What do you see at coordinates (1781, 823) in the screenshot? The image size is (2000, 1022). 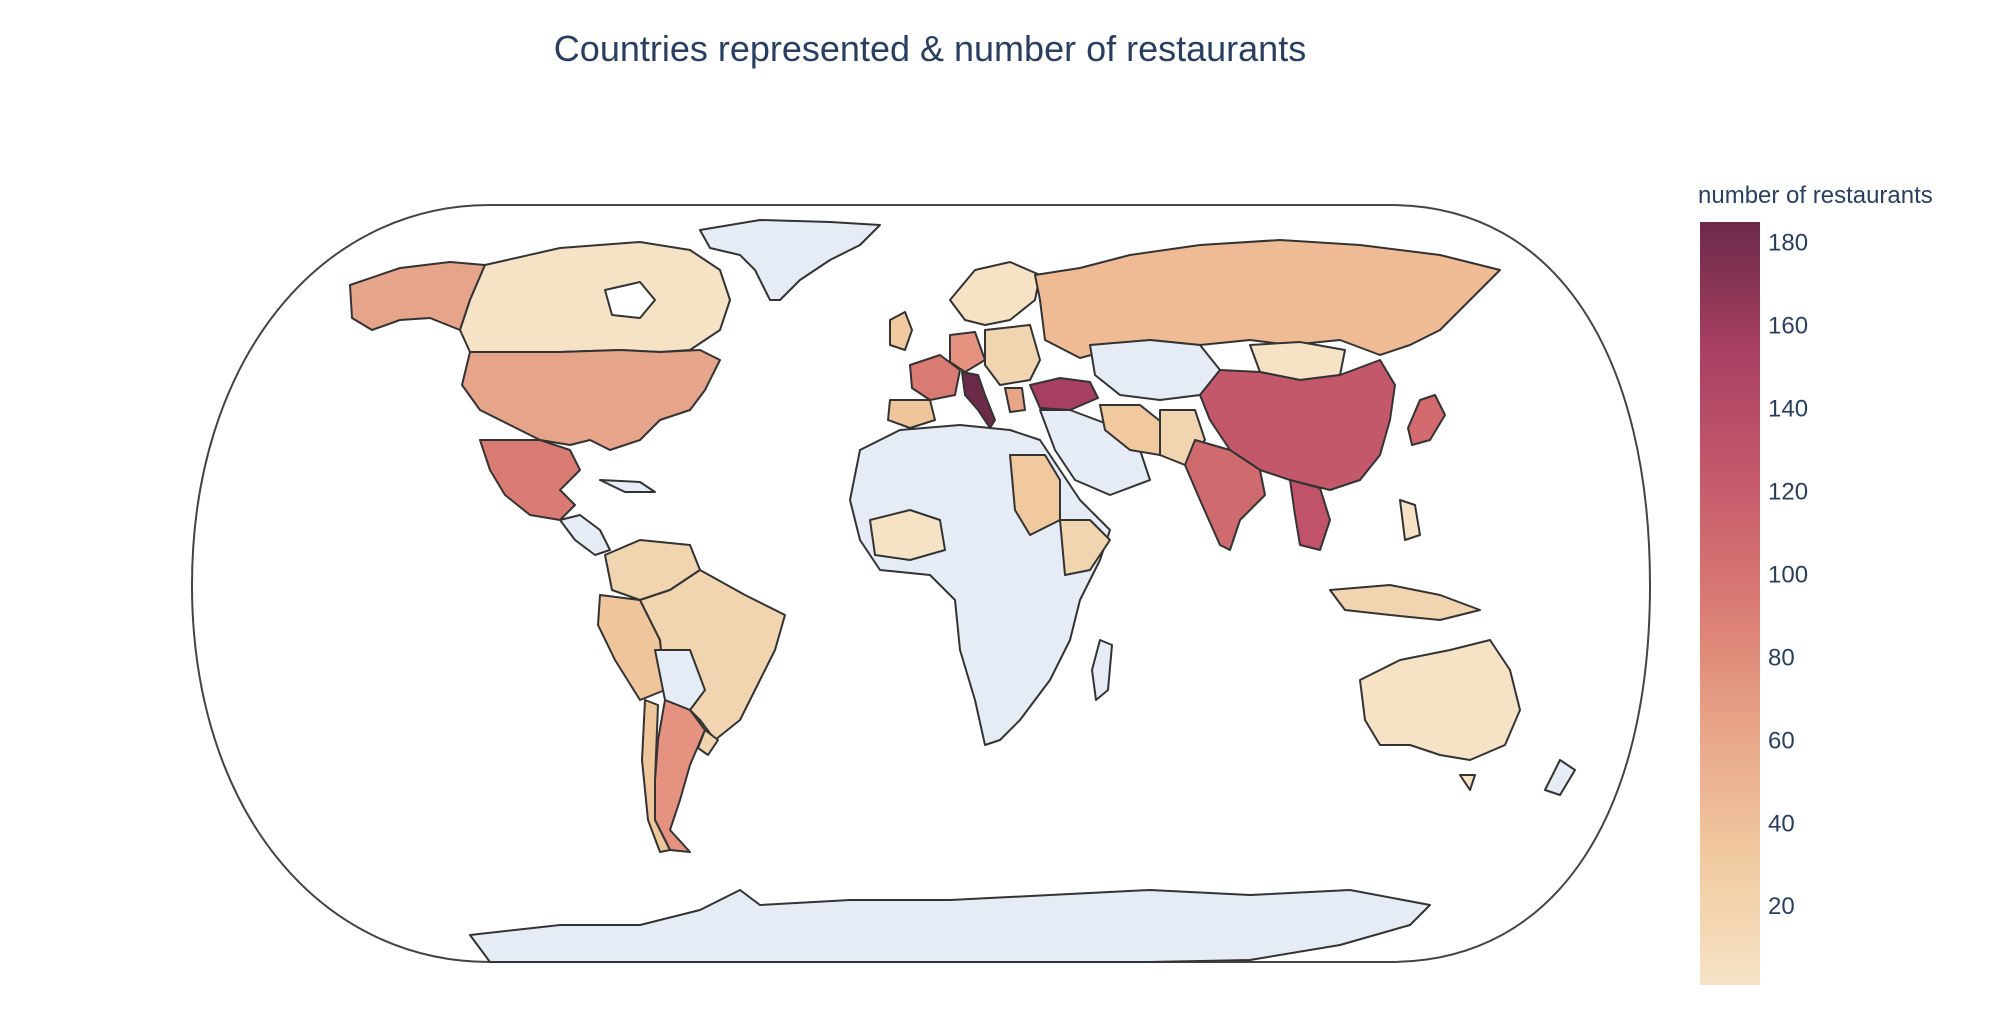 I see `colorbar-tick-label: 40` at bounding box center [1781, 823].